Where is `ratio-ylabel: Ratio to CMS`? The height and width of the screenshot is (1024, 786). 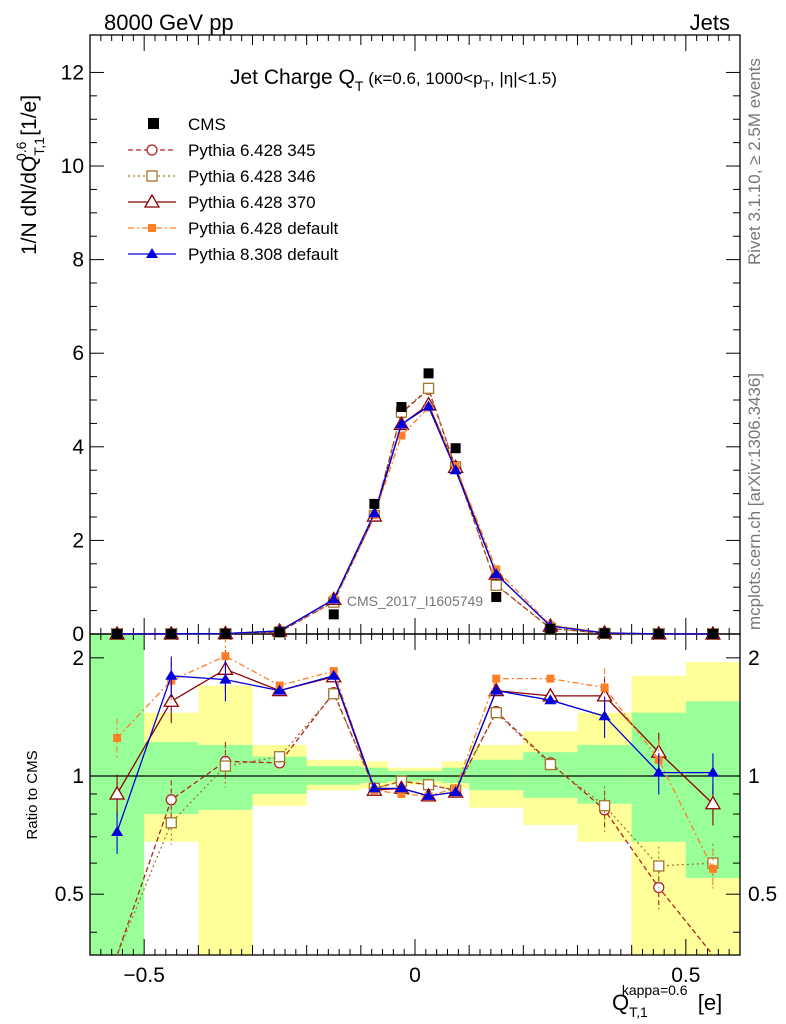
ratio-ylabel: Ratio to CMS is located at coordinates (32, 794).